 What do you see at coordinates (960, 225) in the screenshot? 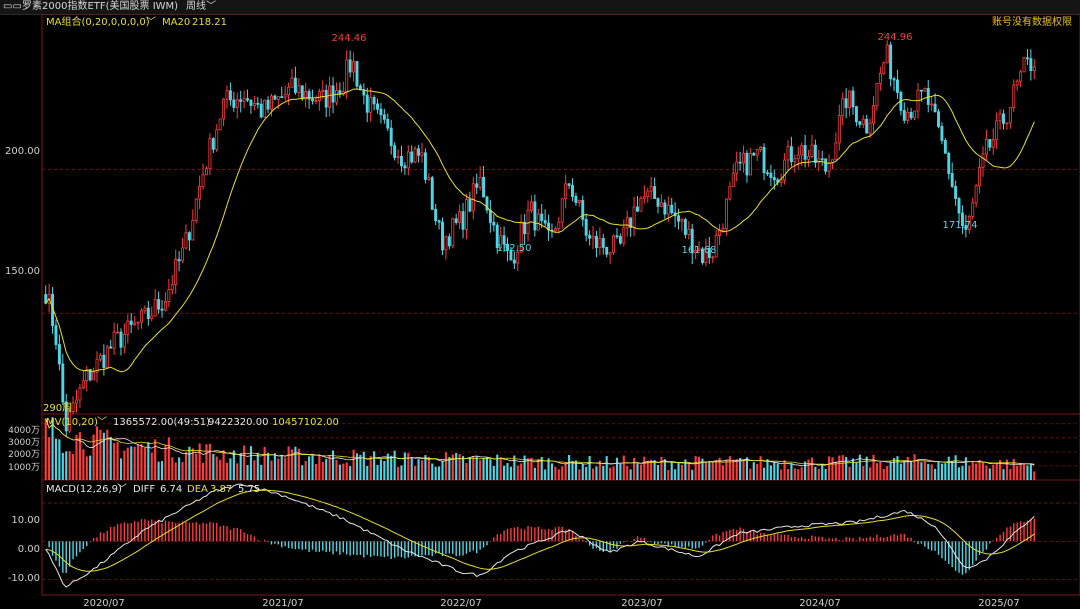
I see `low-label-3: 171.74` at bounding box center [960, 225].